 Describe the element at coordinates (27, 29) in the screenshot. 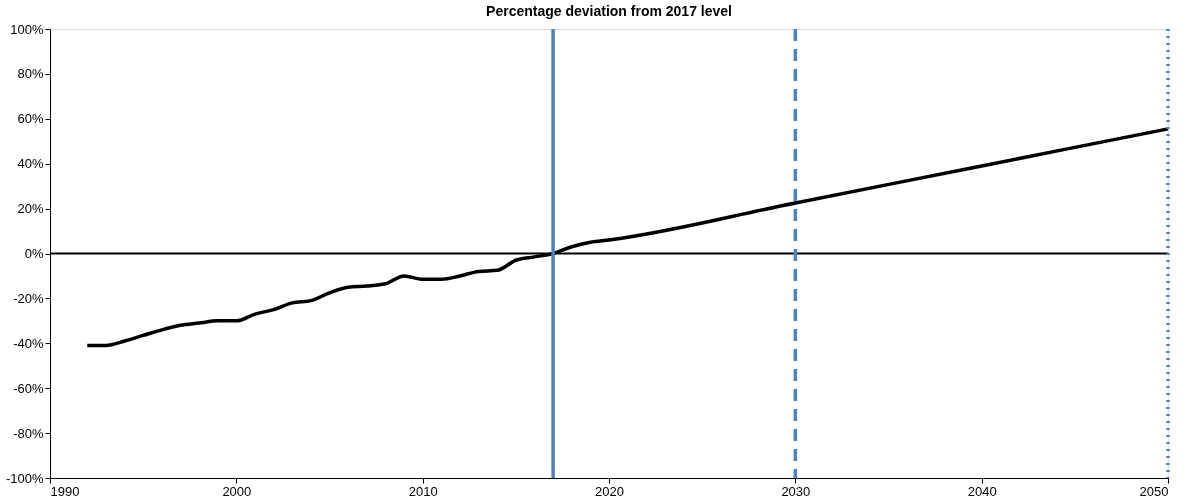

I see `y-tick-label: 100%` at that location.